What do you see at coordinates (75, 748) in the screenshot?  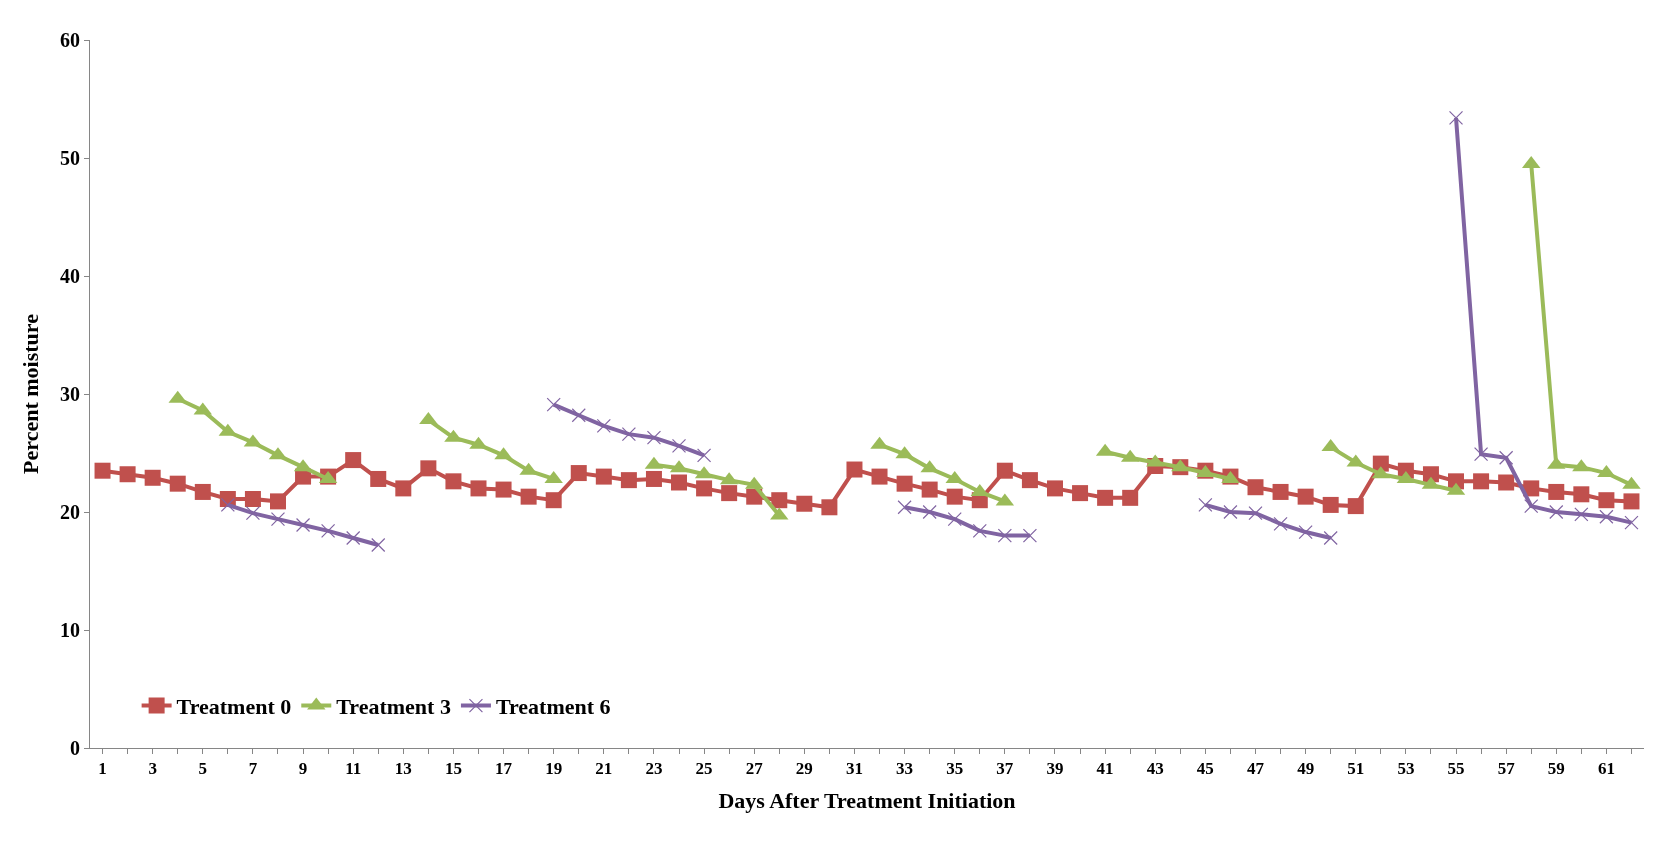 I see `y-tick-label: 0` at bounding box center [75, 748].